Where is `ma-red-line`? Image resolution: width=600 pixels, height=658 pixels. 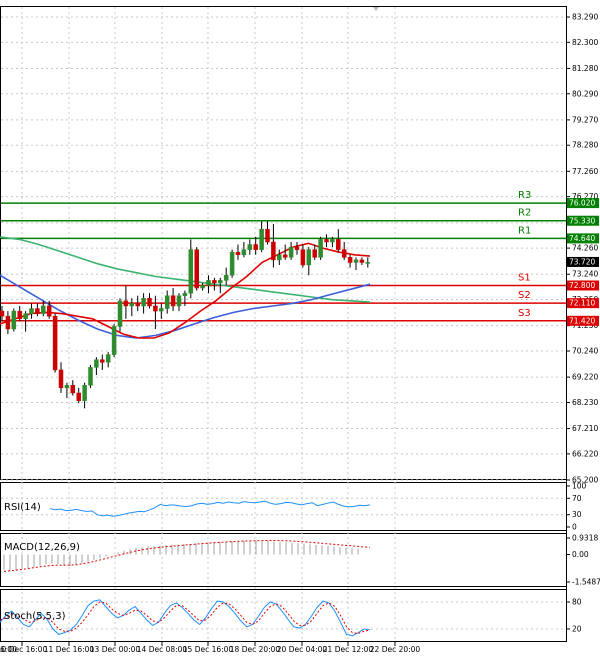
ma-red-line is located at coordinates (185, 290).